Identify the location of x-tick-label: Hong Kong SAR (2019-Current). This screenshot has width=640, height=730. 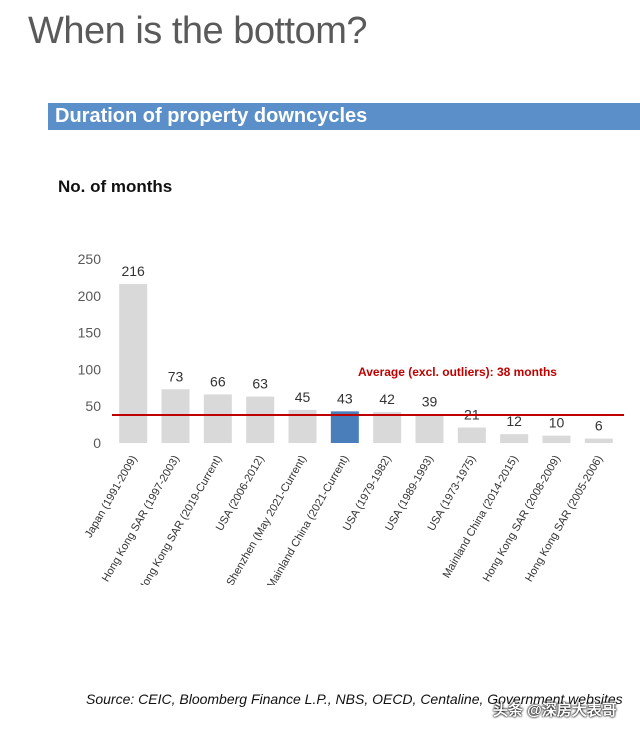
(180, 520).